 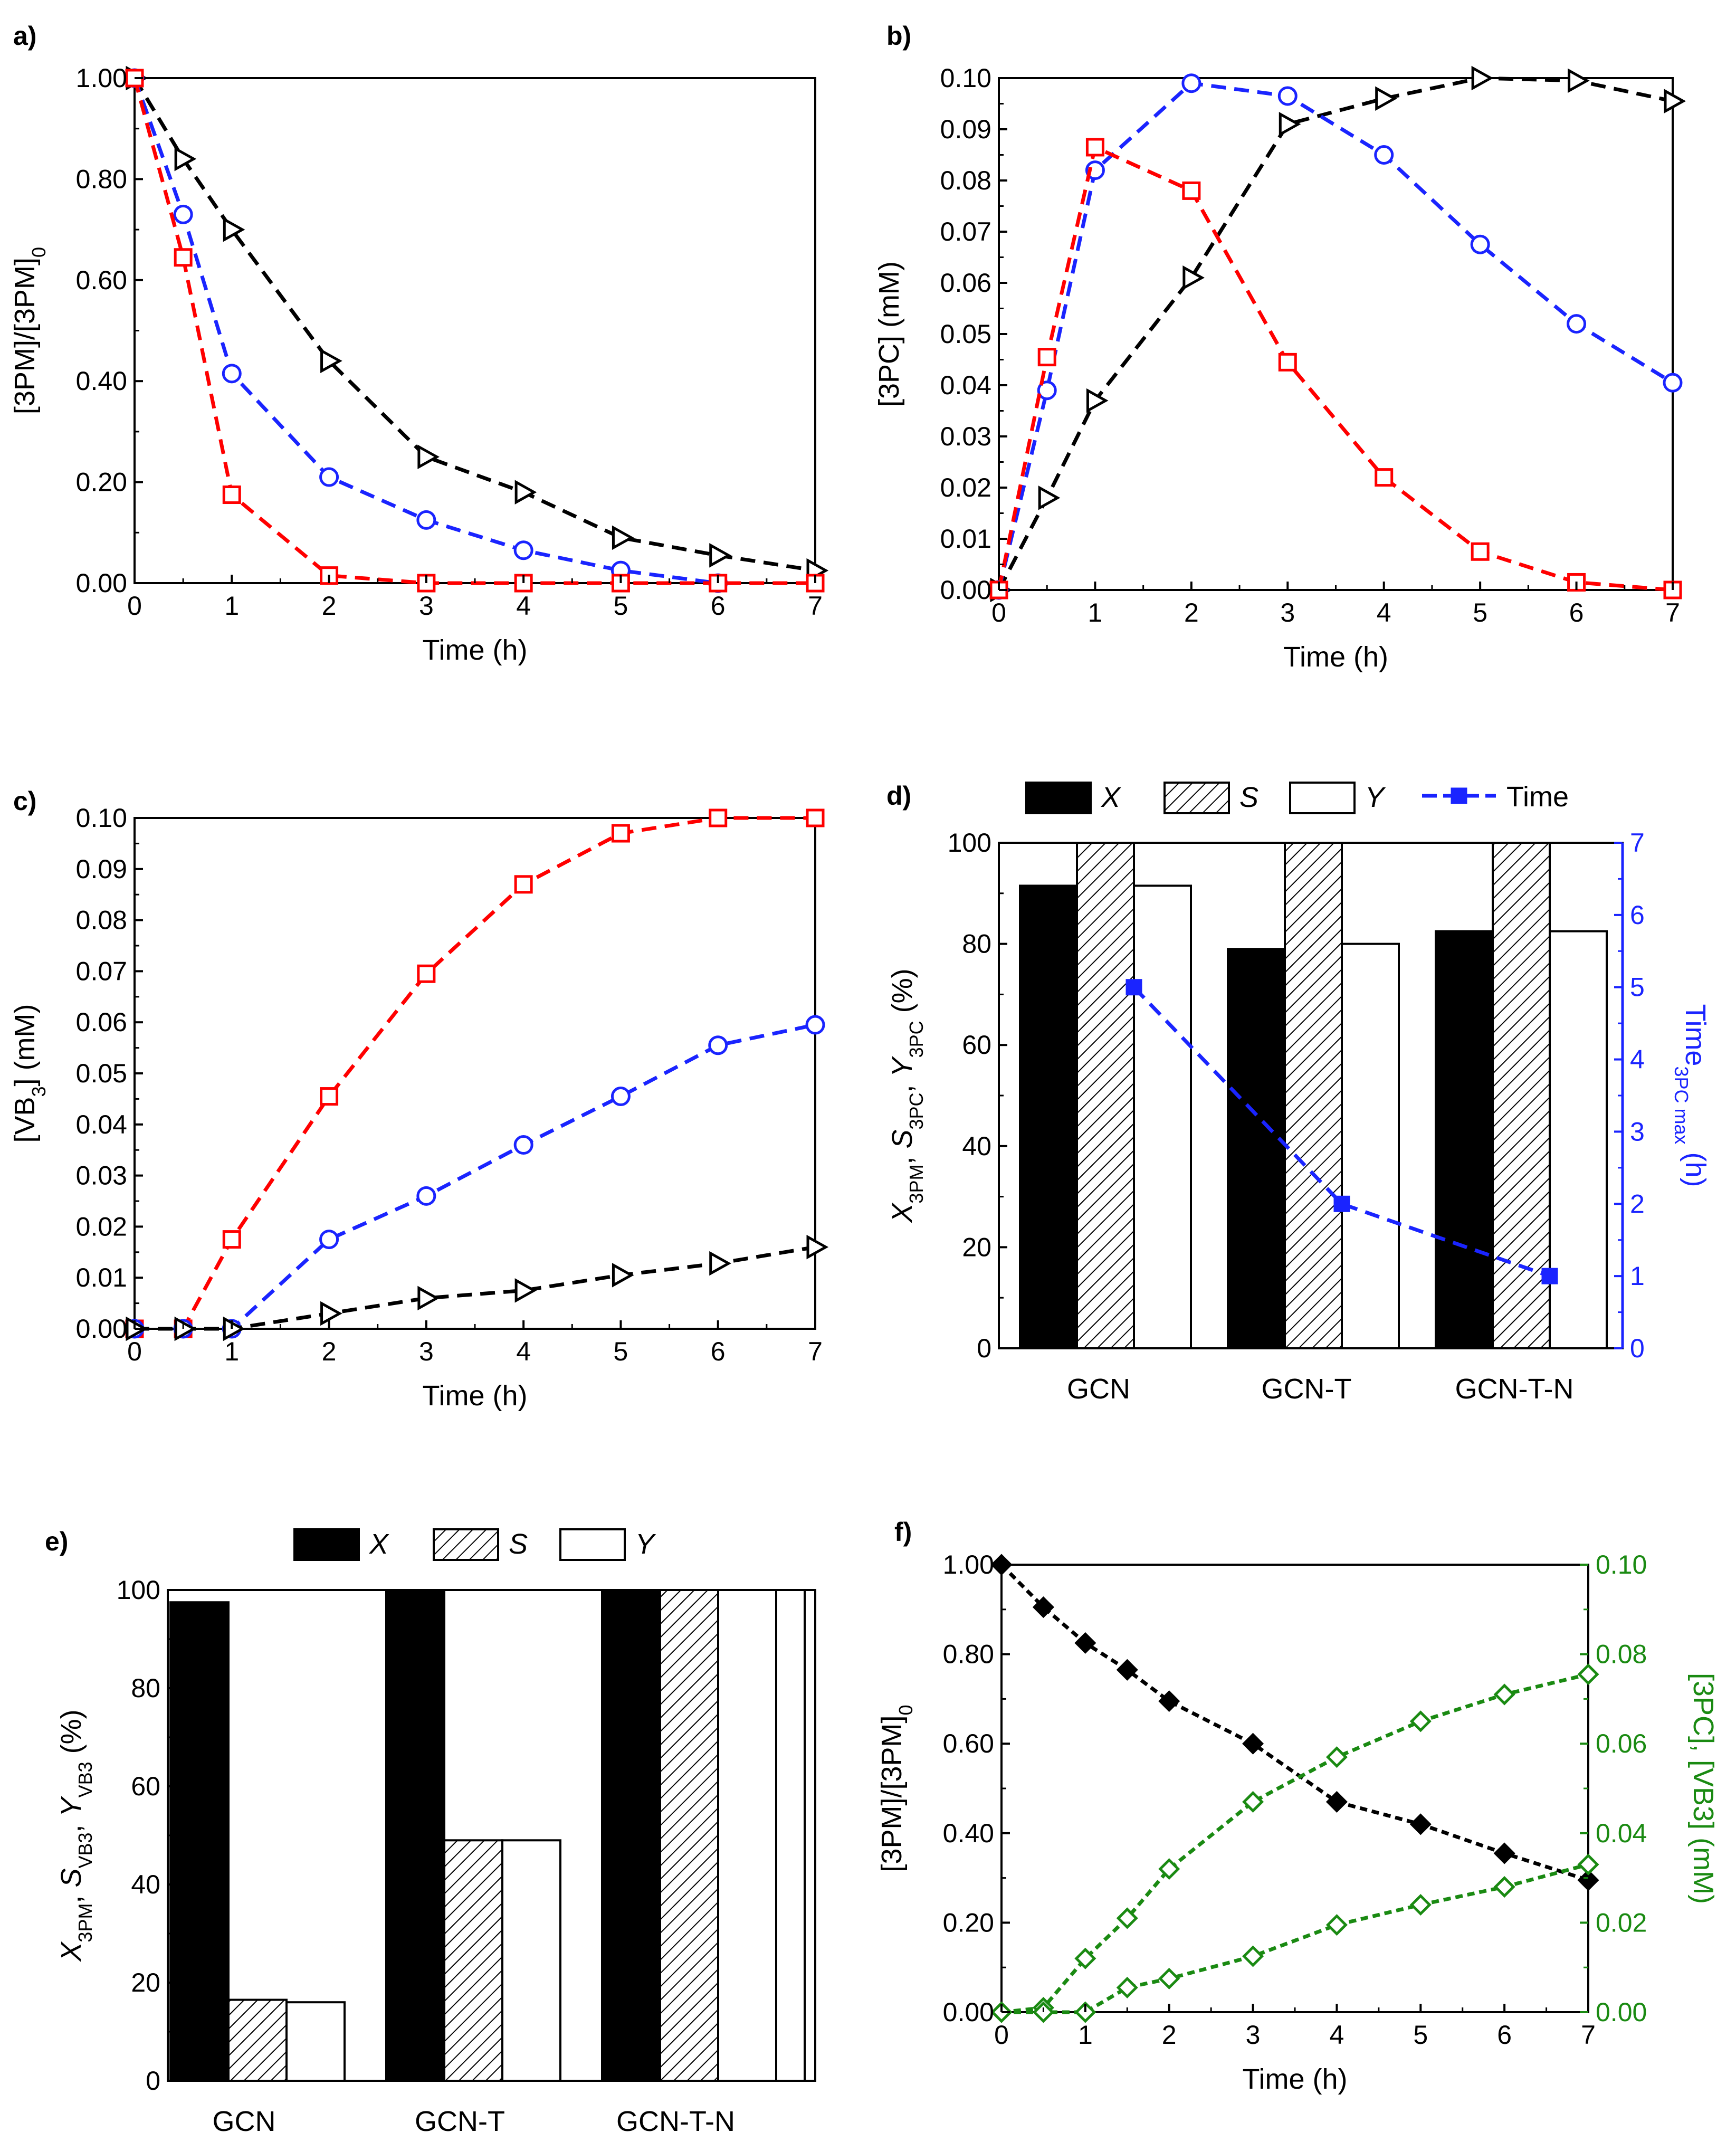 What do you see at coordinates (965, 231) in the screenshot?
I see `y-tick-label: 0.07` at bounding box center [965, 231].